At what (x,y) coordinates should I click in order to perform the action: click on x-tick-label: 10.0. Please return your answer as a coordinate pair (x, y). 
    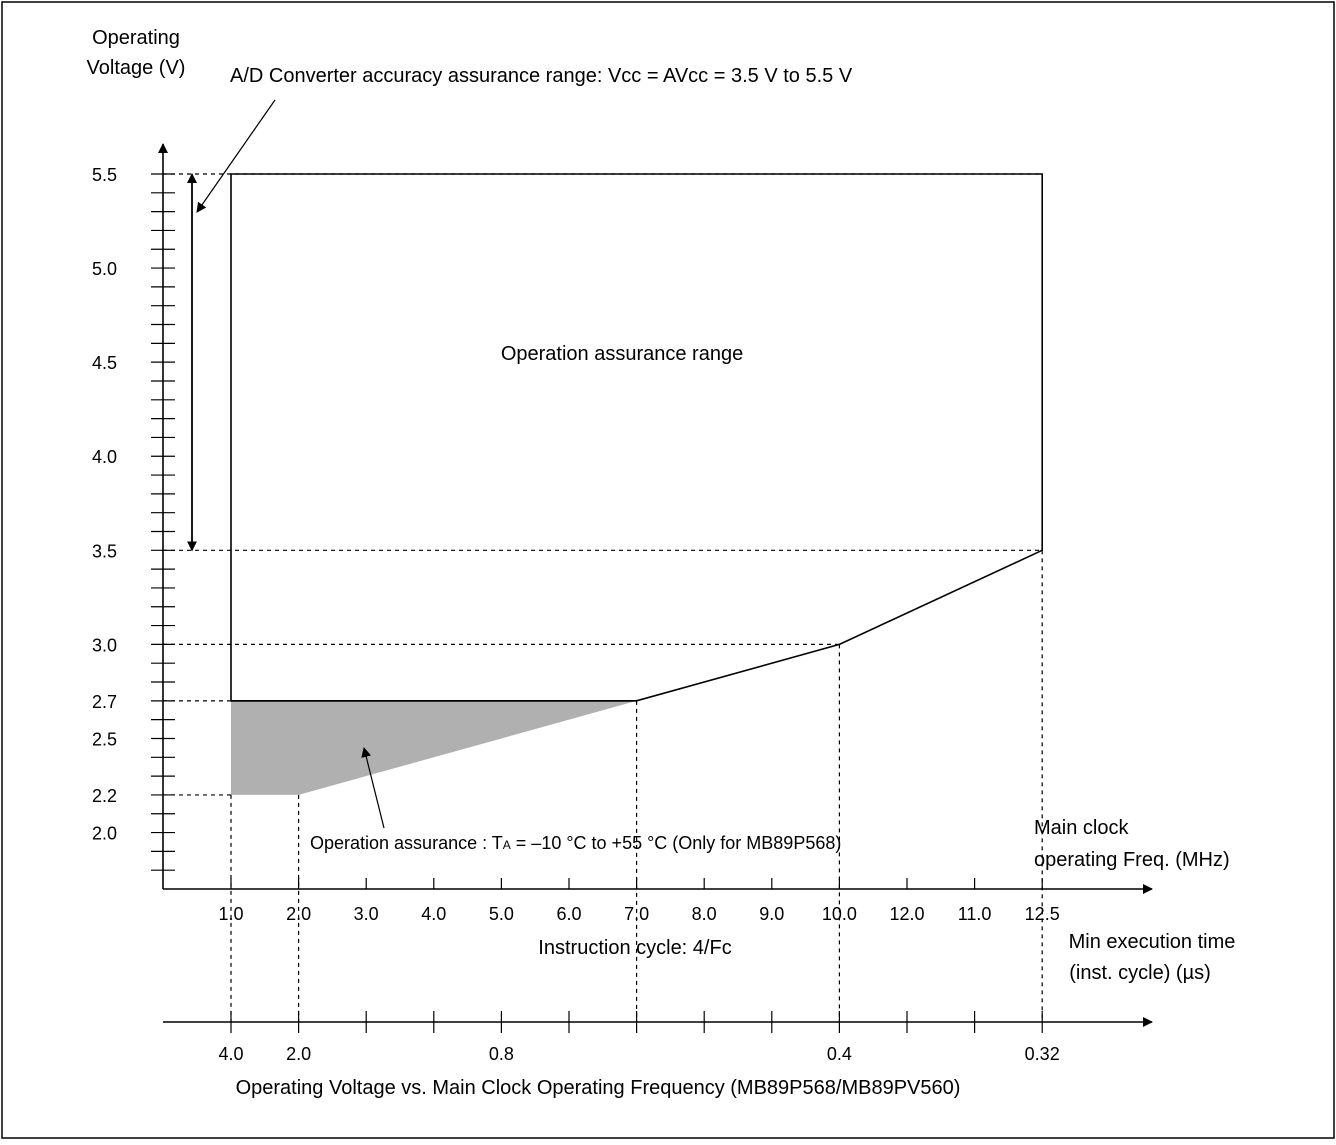
    Looking at the image, I should click on (839, 914).